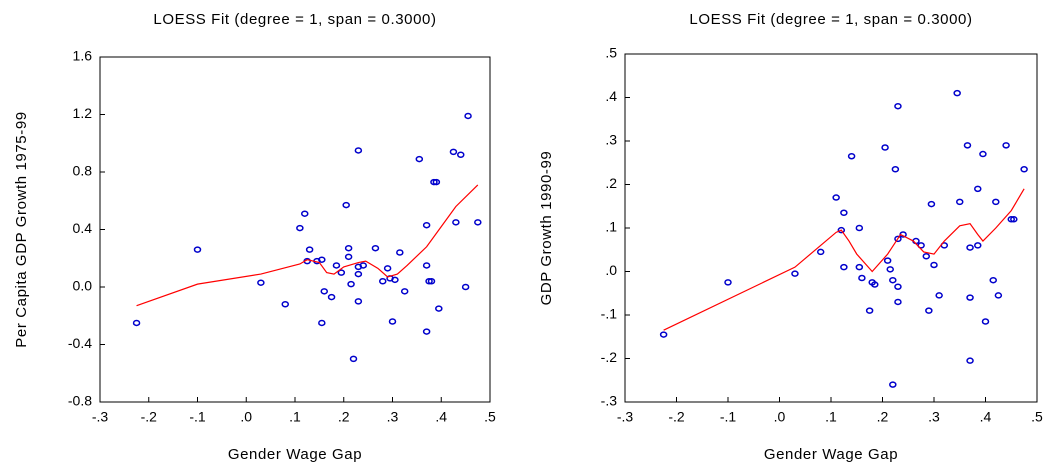 The image size is (1050, 470). What do you see at coordinates (728, 417) in the screenshot?
I see `x-tick-label: -.1` at bounding box center [728, 417].